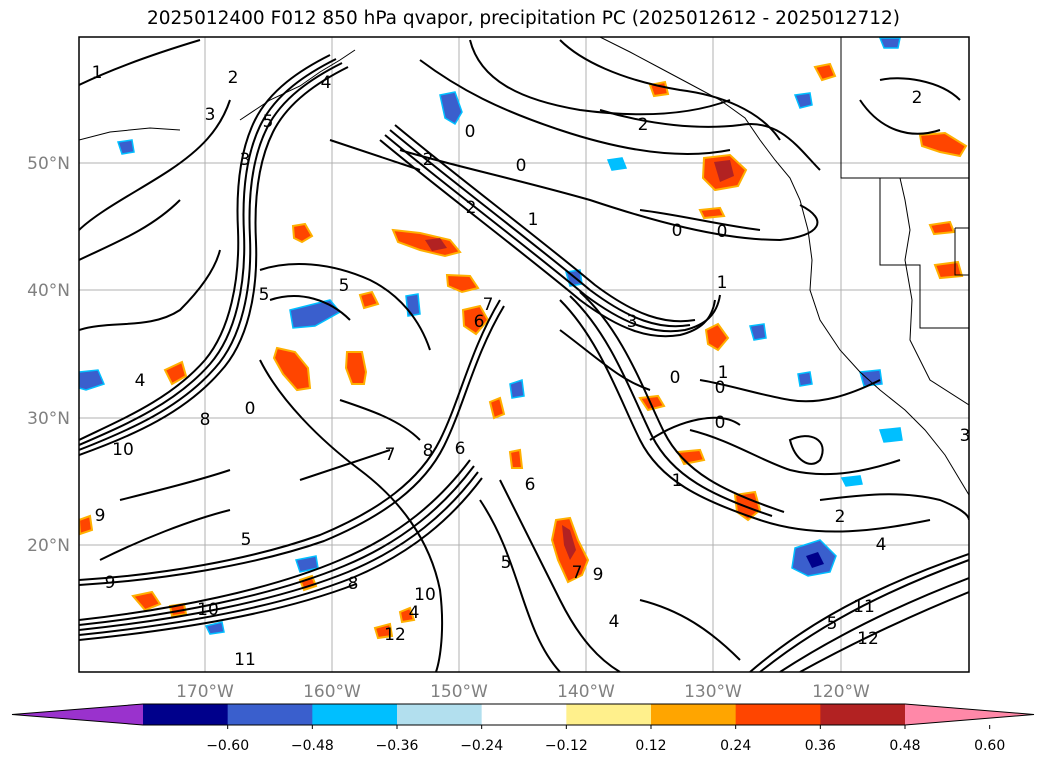 The width and height of the screenshot is (1047, 765). Describe the element at coordinates (586, 692) in the screenshot. I see `lon-label: 140°W` at that location.